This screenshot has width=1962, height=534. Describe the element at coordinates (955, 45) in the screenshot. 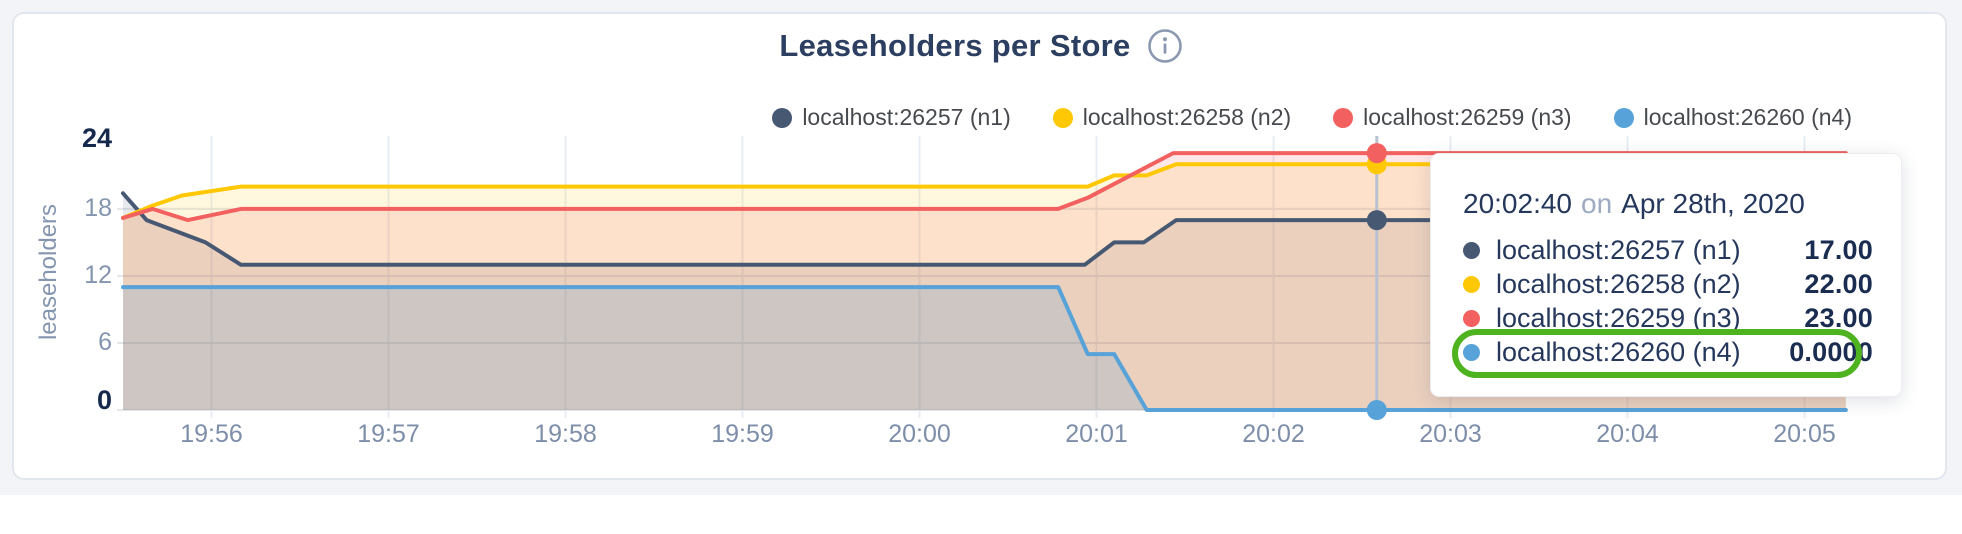

I see `chart-title: Leaseholders per Store` at that location.